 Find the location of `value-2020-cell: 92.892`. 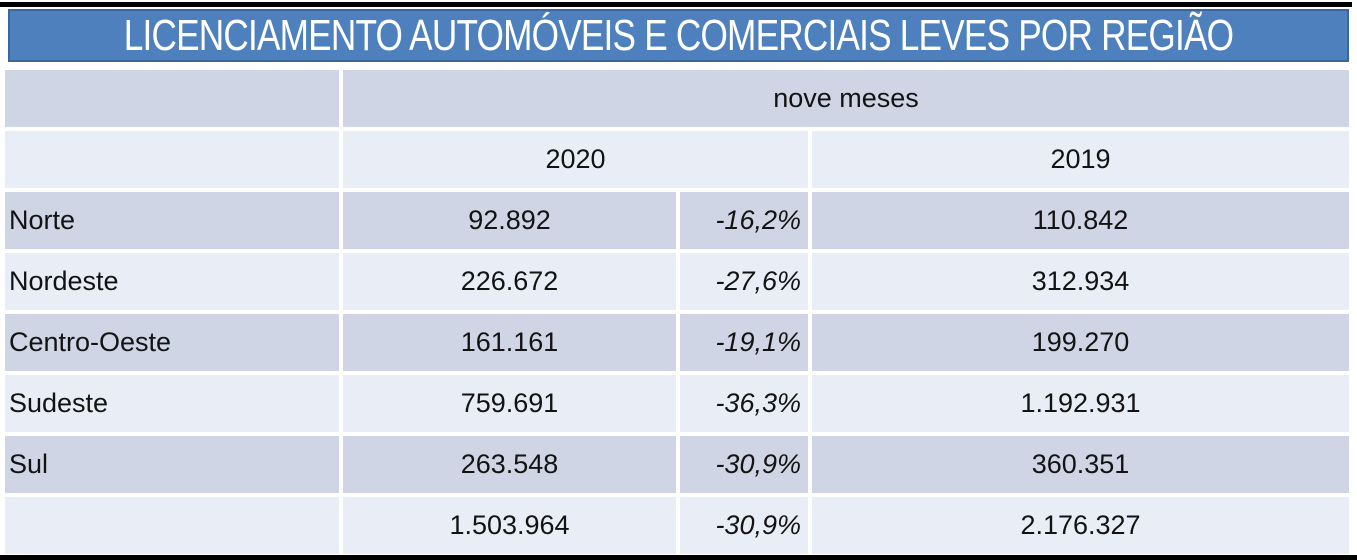

value-2020-cell: 92.892 is located at coordinates (509, 220).